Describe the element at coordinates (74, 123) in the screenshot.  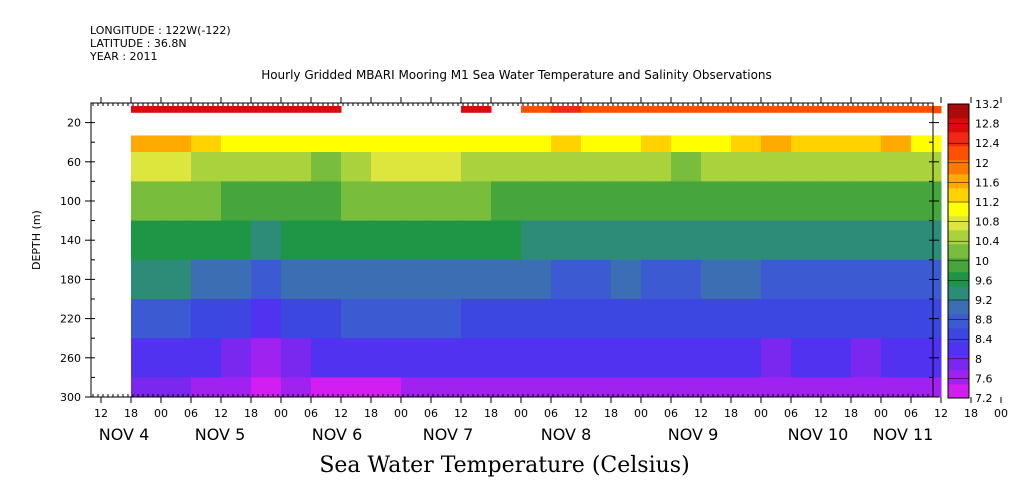
I see `y-tick-label: 20` at that location.